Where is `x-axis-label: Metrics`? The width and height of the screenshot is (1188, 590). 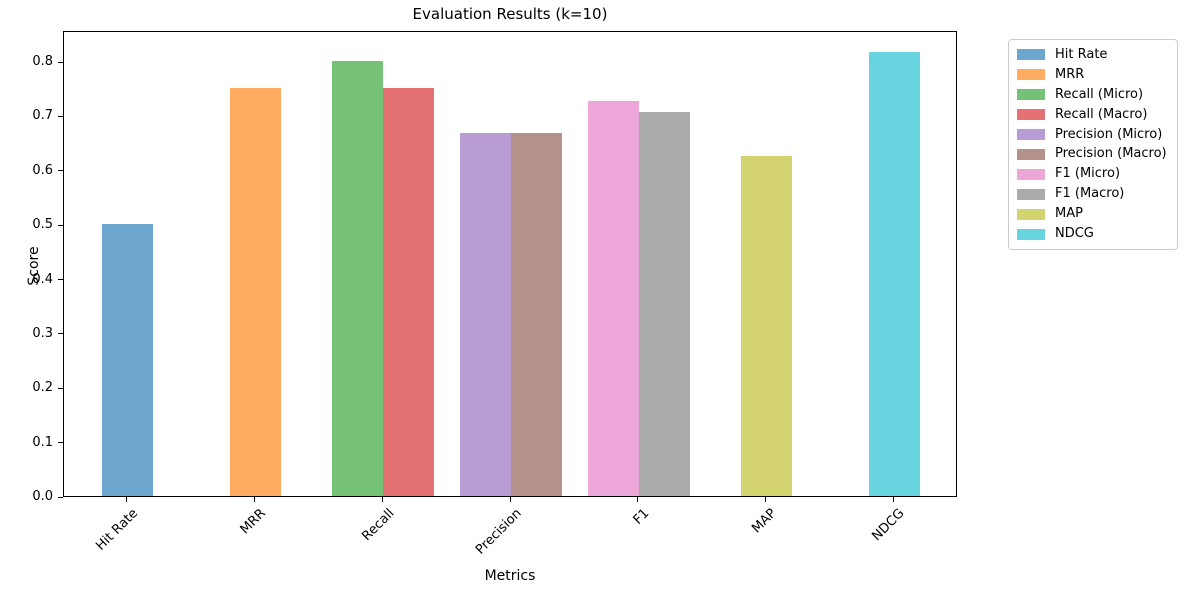 x-axis-label: Metrics is located at coordinates (510, 576).